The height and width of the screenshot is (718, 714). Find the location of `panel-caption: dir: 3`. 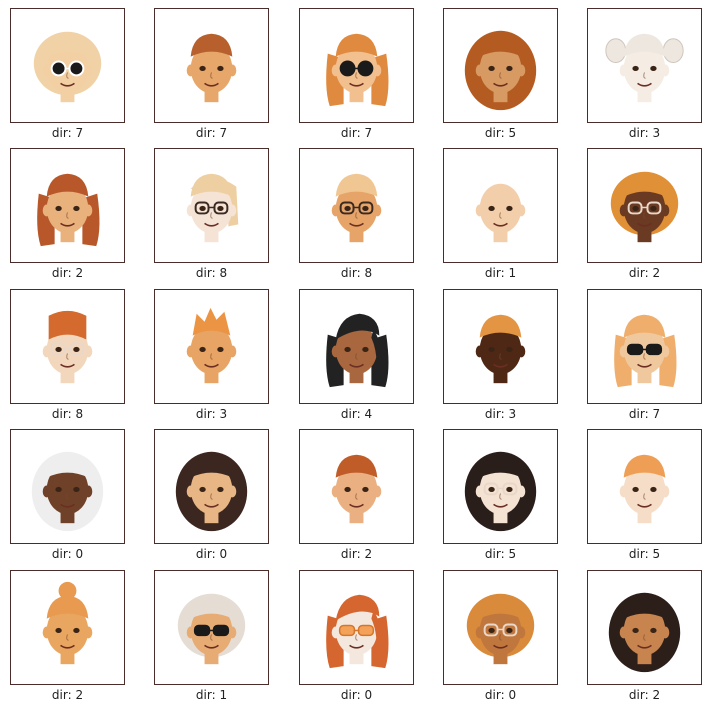

panel-caption: dir: 3 is located at coordinates (211, 414).